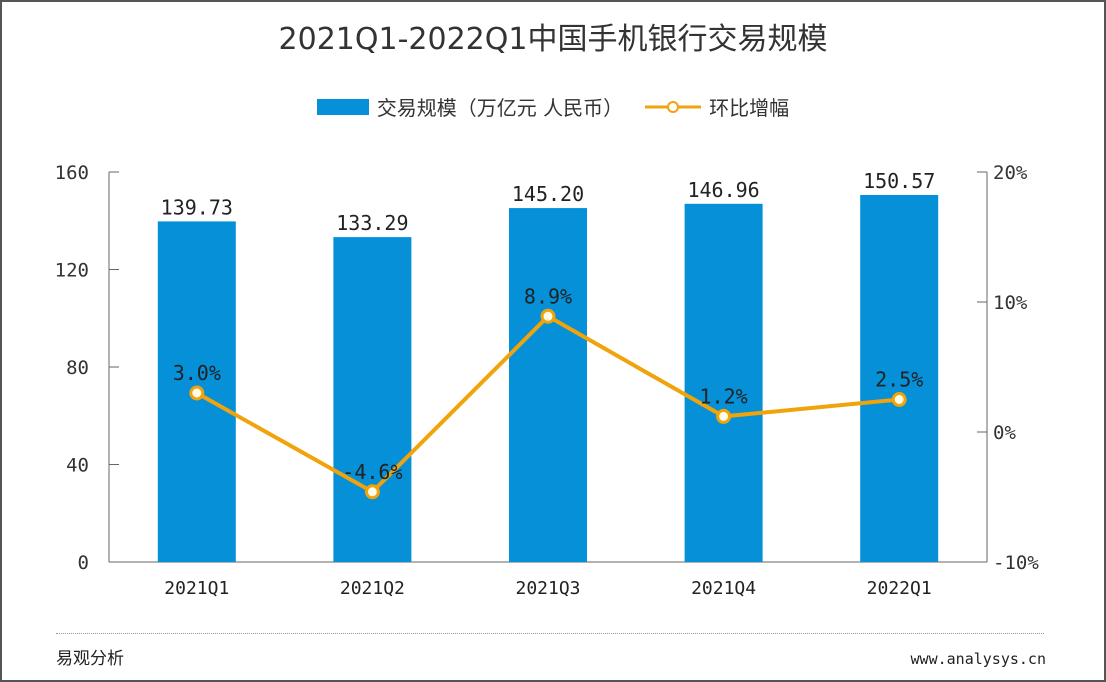 This screenshot has height=682, width=1106. Describe the element at coordinates (548, 296) in the screenshot. I see `growth-data-label: 8.9%` at that location.